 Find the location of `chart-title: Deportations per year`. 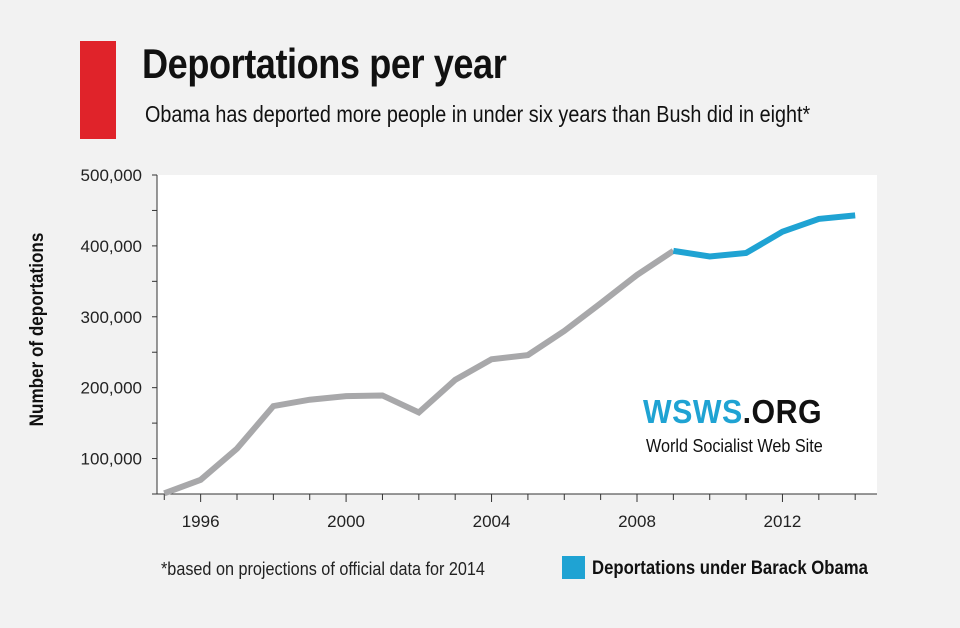

chart-title: Deportations per year is located at coordinates (324, 63).